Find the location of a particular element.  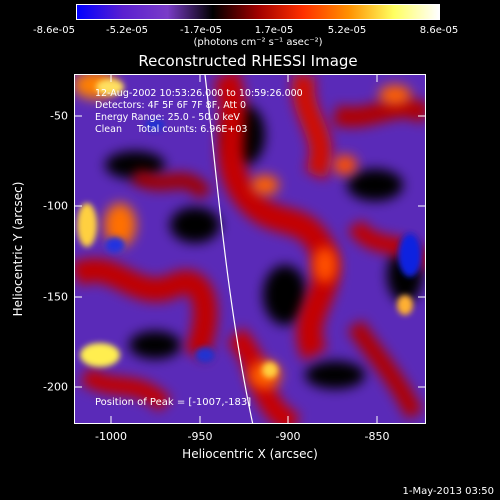

y-tick-label: -200 is located at coordinates (55, 387).